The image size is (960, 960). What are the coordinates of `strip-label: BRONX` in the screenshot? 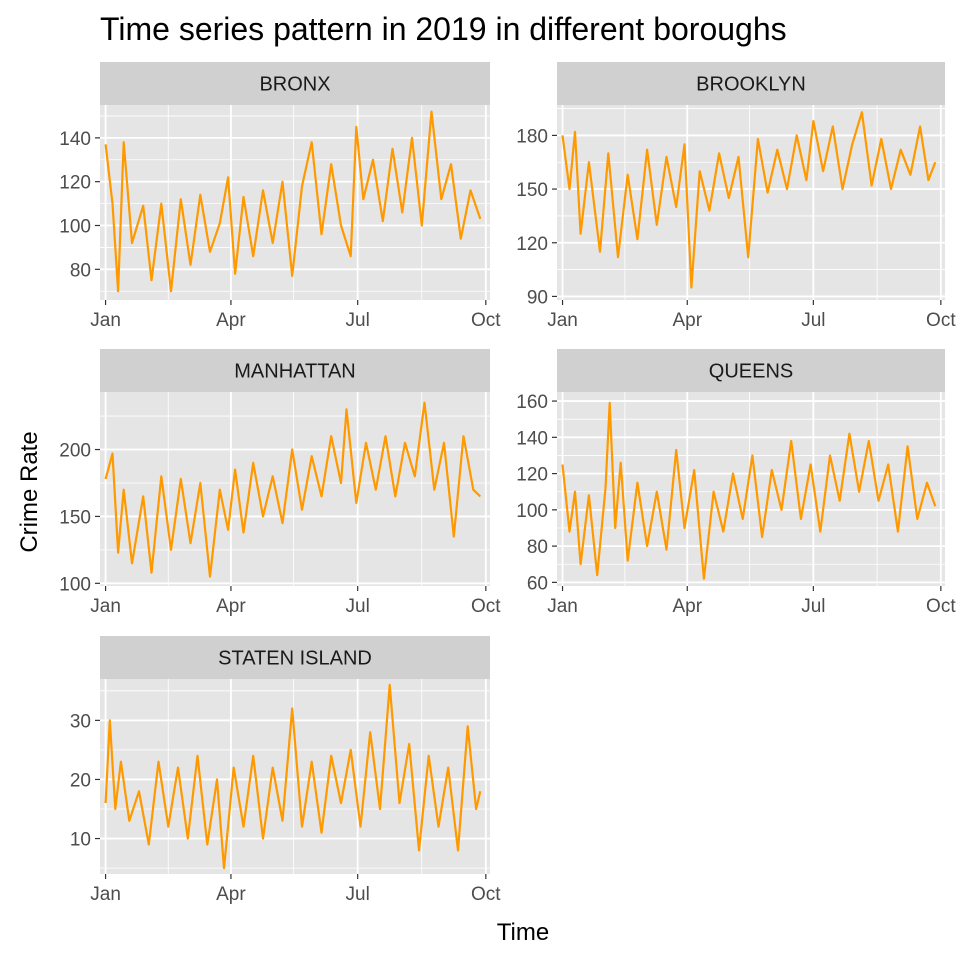 It's located at (294, 85).